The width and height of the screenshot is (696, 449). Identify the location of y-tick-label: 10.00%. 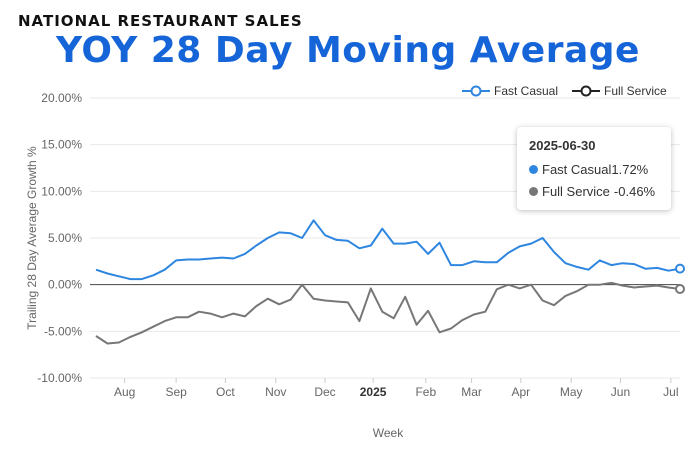
(61, 191).